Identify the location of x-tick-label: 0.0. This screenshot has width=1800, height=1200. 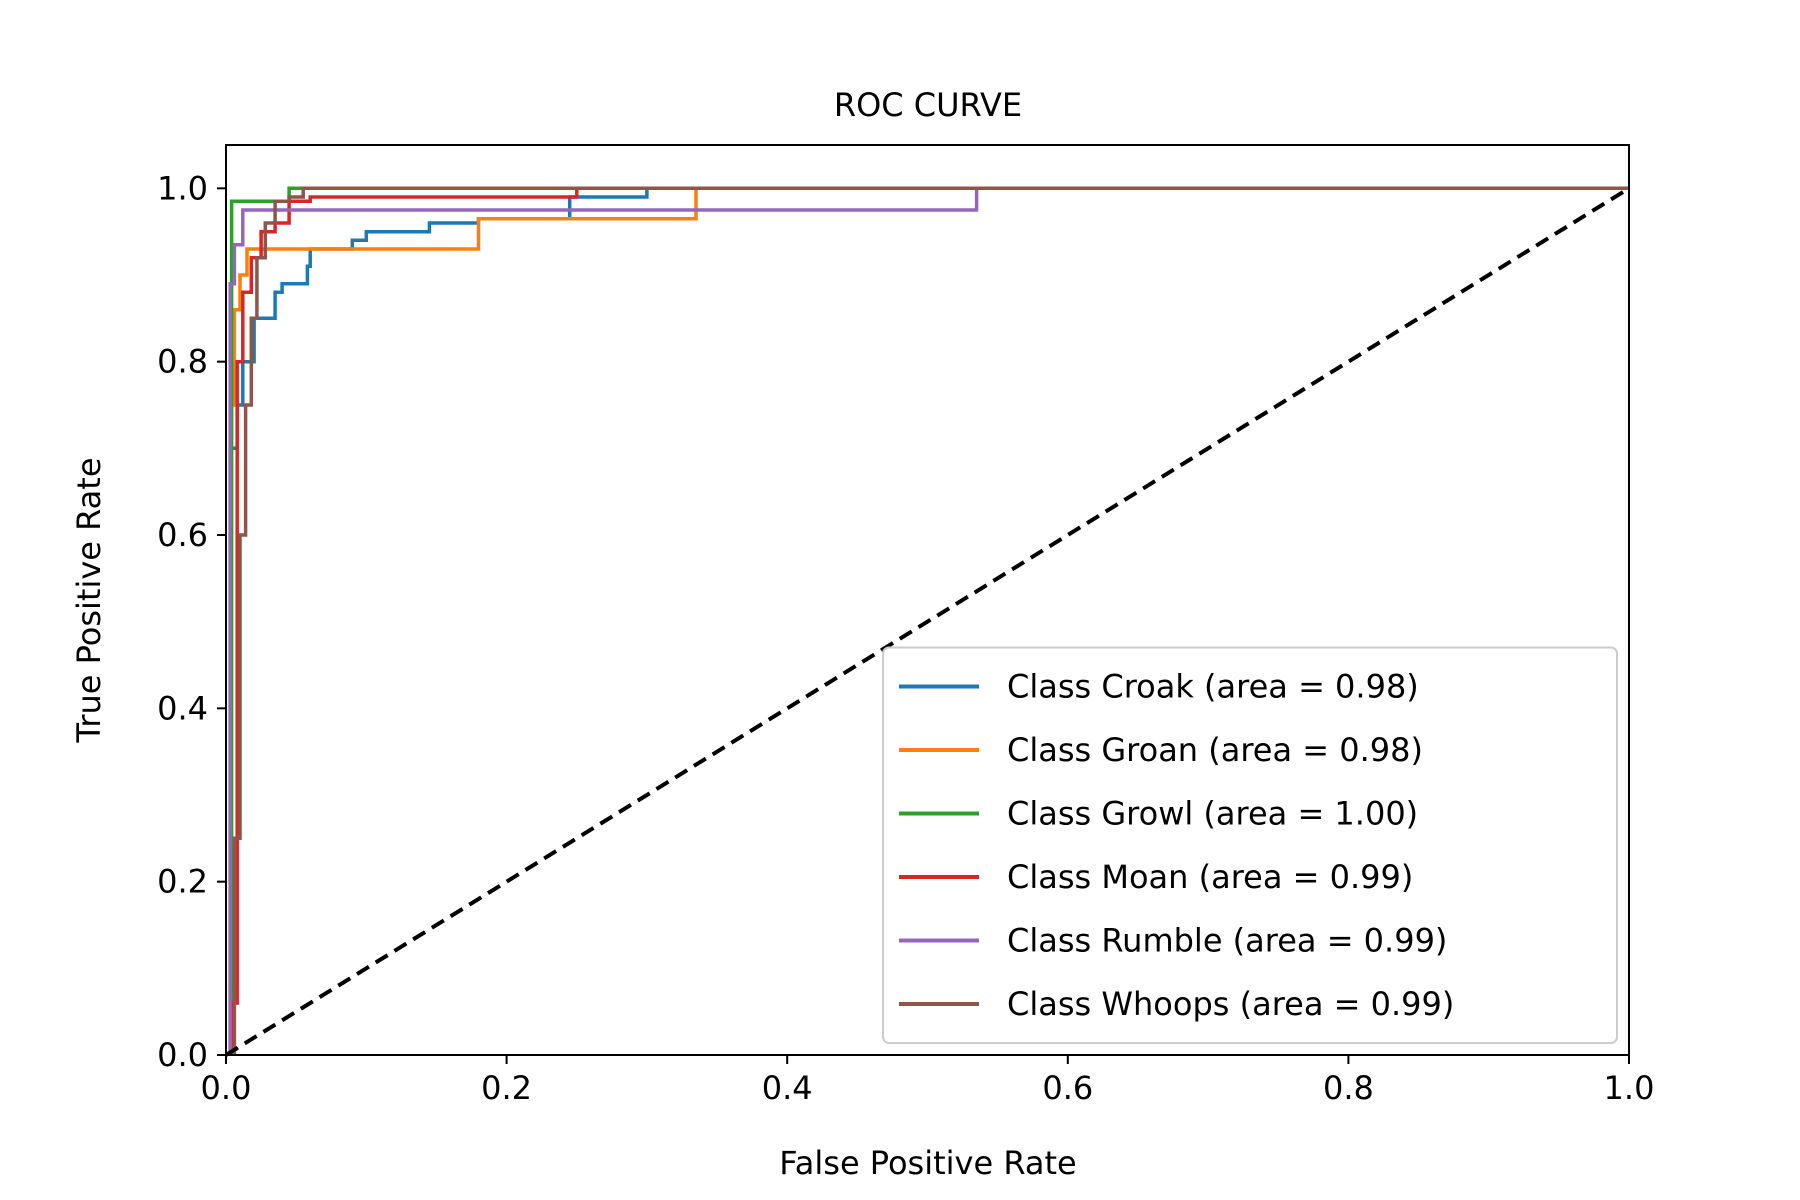
(226, 1088).